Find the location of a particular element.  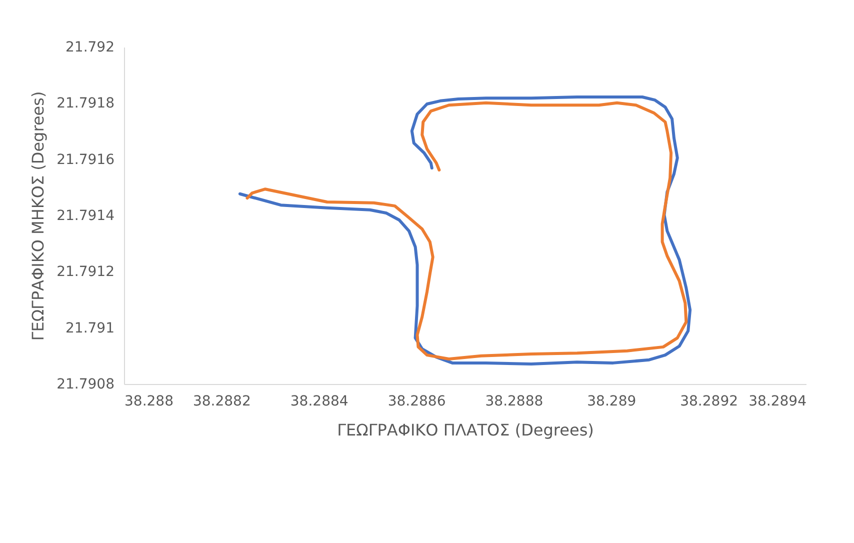

x-tick-label: 38.2894 is located at coordinates (777, 402).